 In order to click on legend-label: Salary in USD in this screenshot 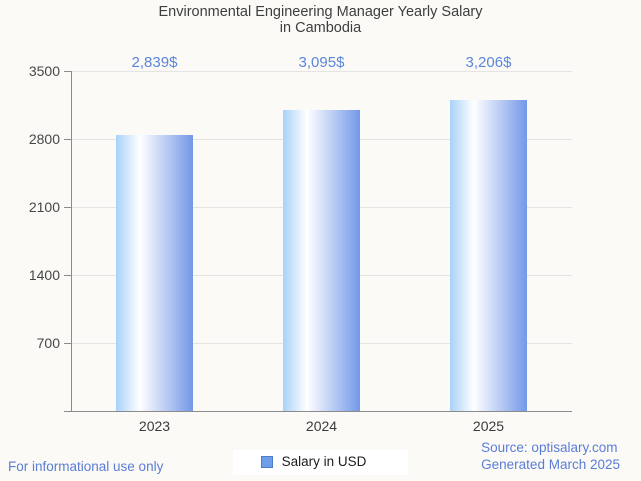, I will do `click(324, 461)`.